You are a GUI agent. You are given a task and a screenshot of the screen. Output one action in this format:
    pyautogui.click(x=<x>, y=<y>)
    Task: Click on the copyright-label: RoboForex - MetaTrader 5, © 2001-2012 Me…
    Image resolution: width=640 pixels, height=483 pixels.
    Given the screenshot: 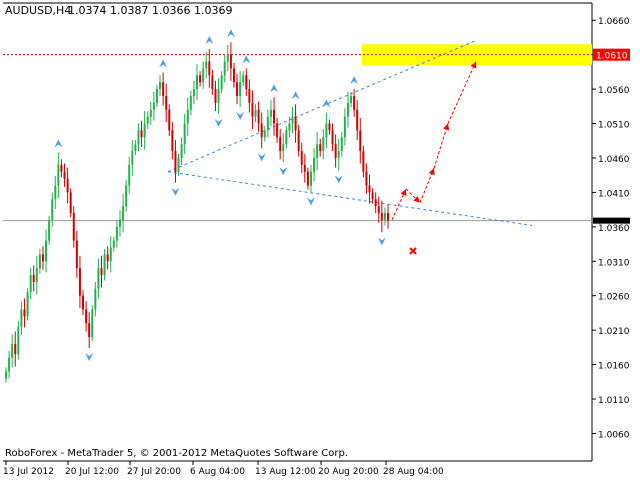 What is the action you would take?
    pyautogui.click(x=176, y=453)
    